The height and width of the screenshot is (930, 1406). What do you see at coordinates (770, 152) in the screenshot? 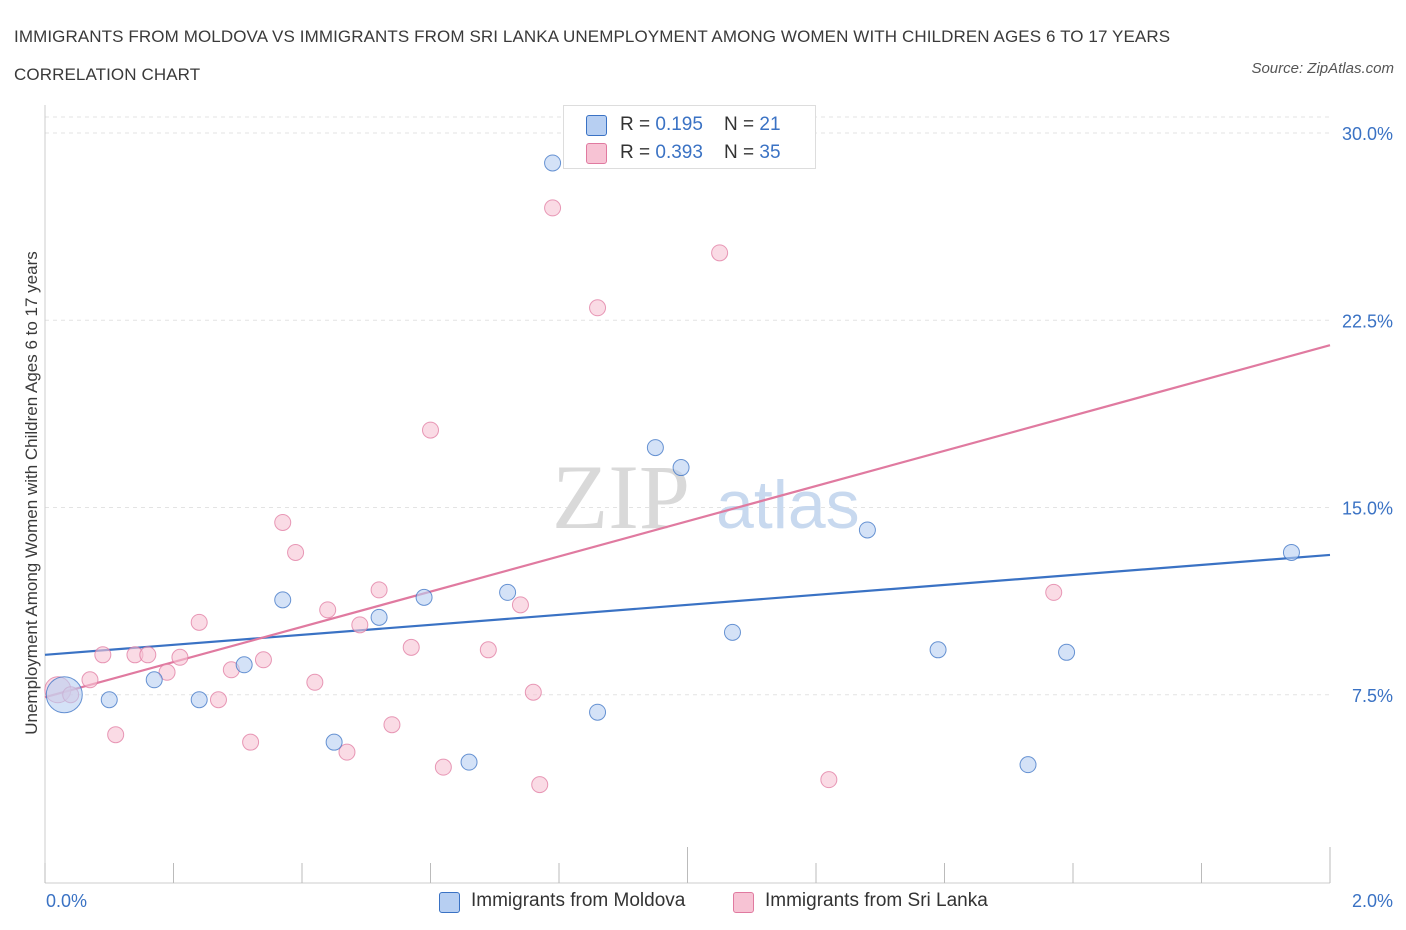
I see `legend-n-value-srilanka: 35` at bounding box center [770, 152].